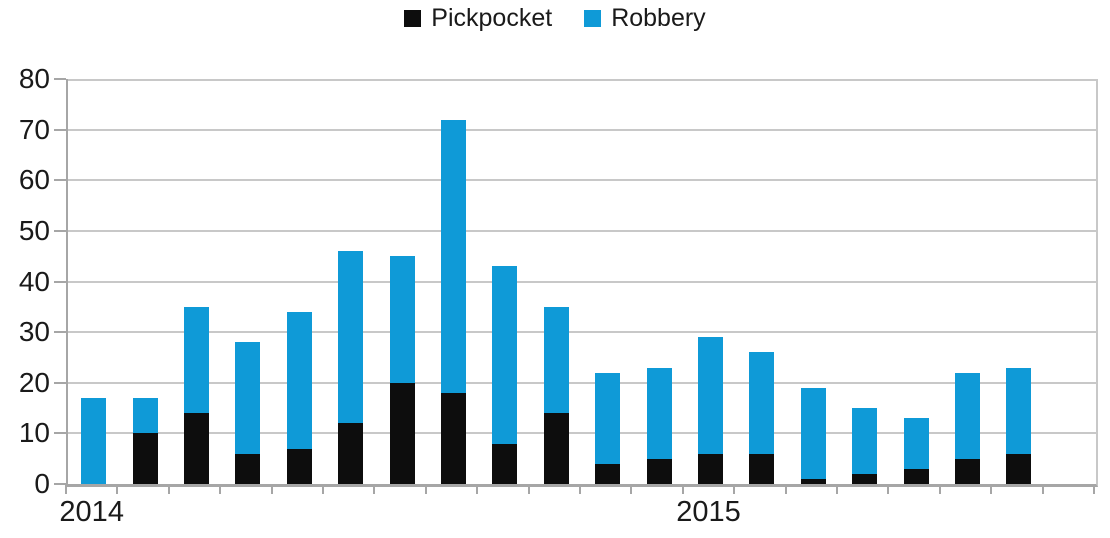 Image resolution: width=1110 pixels, height=538 pixels. What do you see at coordinates (34, 180) in the screenshot?
I see `y-axis-label-60: 60` at bounding box center [34, 180].